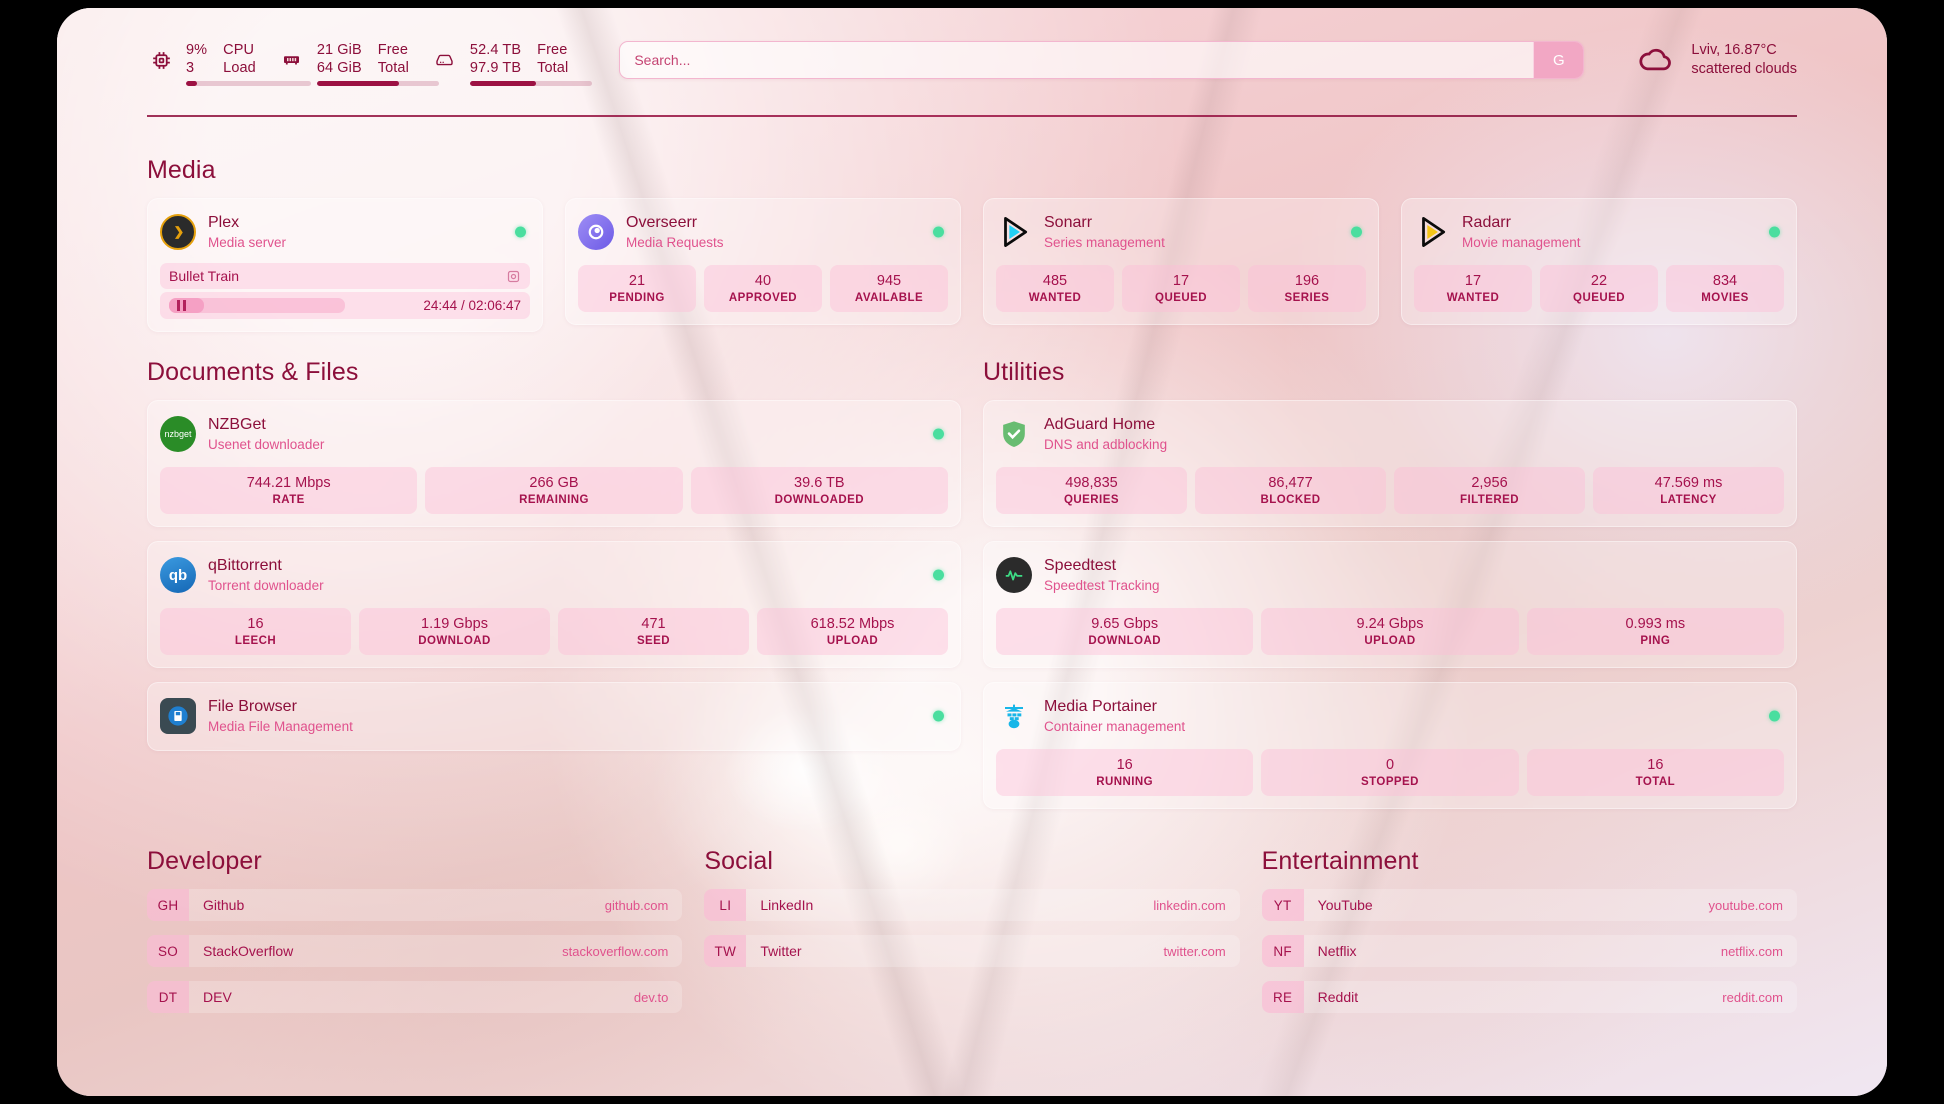 This screenshot has height=1104, width=1944. Describe the element at coordinates (972, 905) in the screenshot. I see `bookmark-item-linkedin: LI LinkedIn linkedin.com` at that location.